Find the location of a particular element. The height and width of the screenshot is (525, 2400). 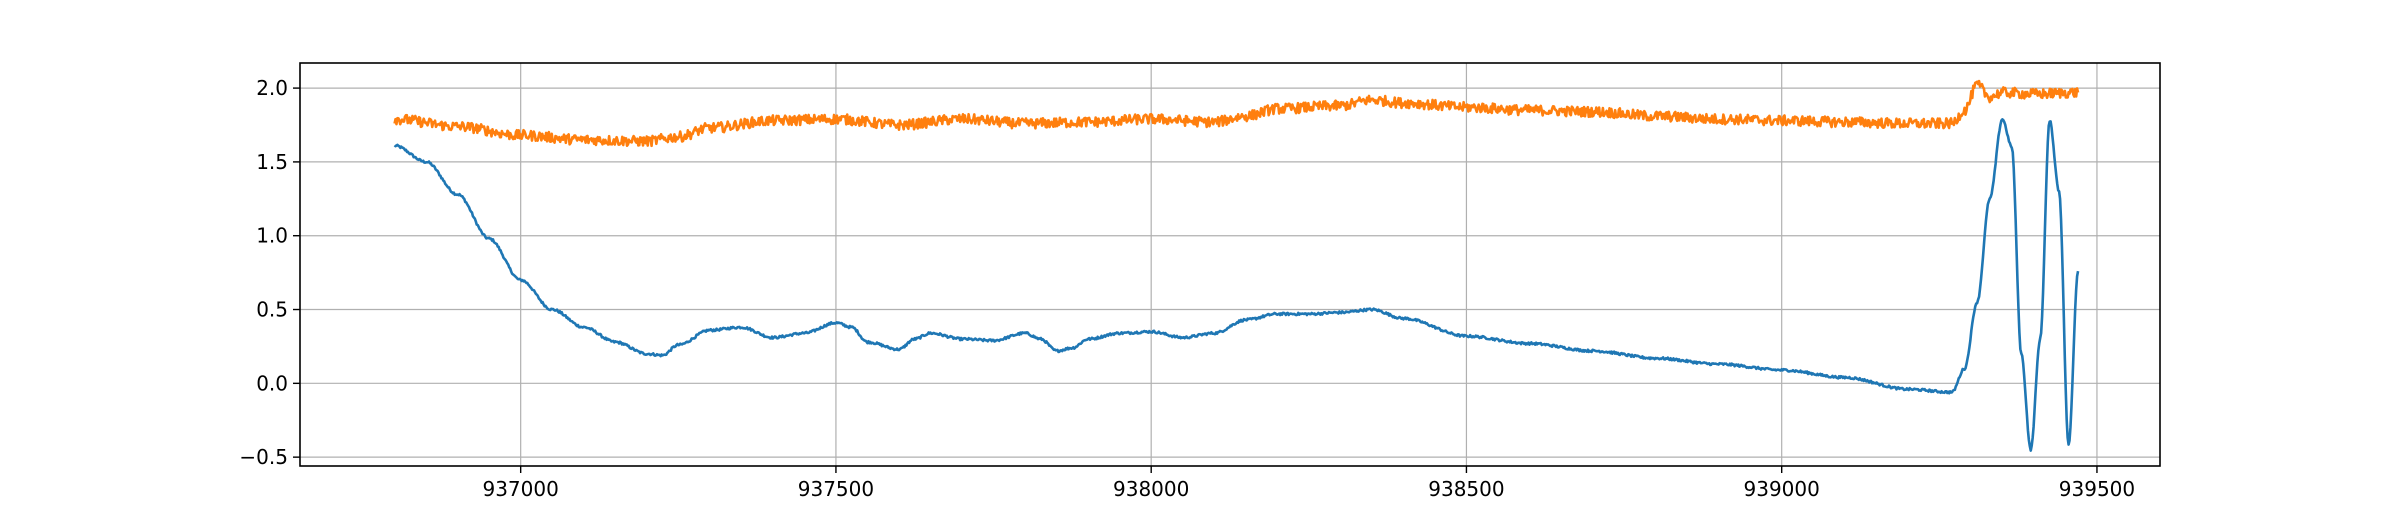

y-tick-label: 1.0 is located at coordinates (272, 236).